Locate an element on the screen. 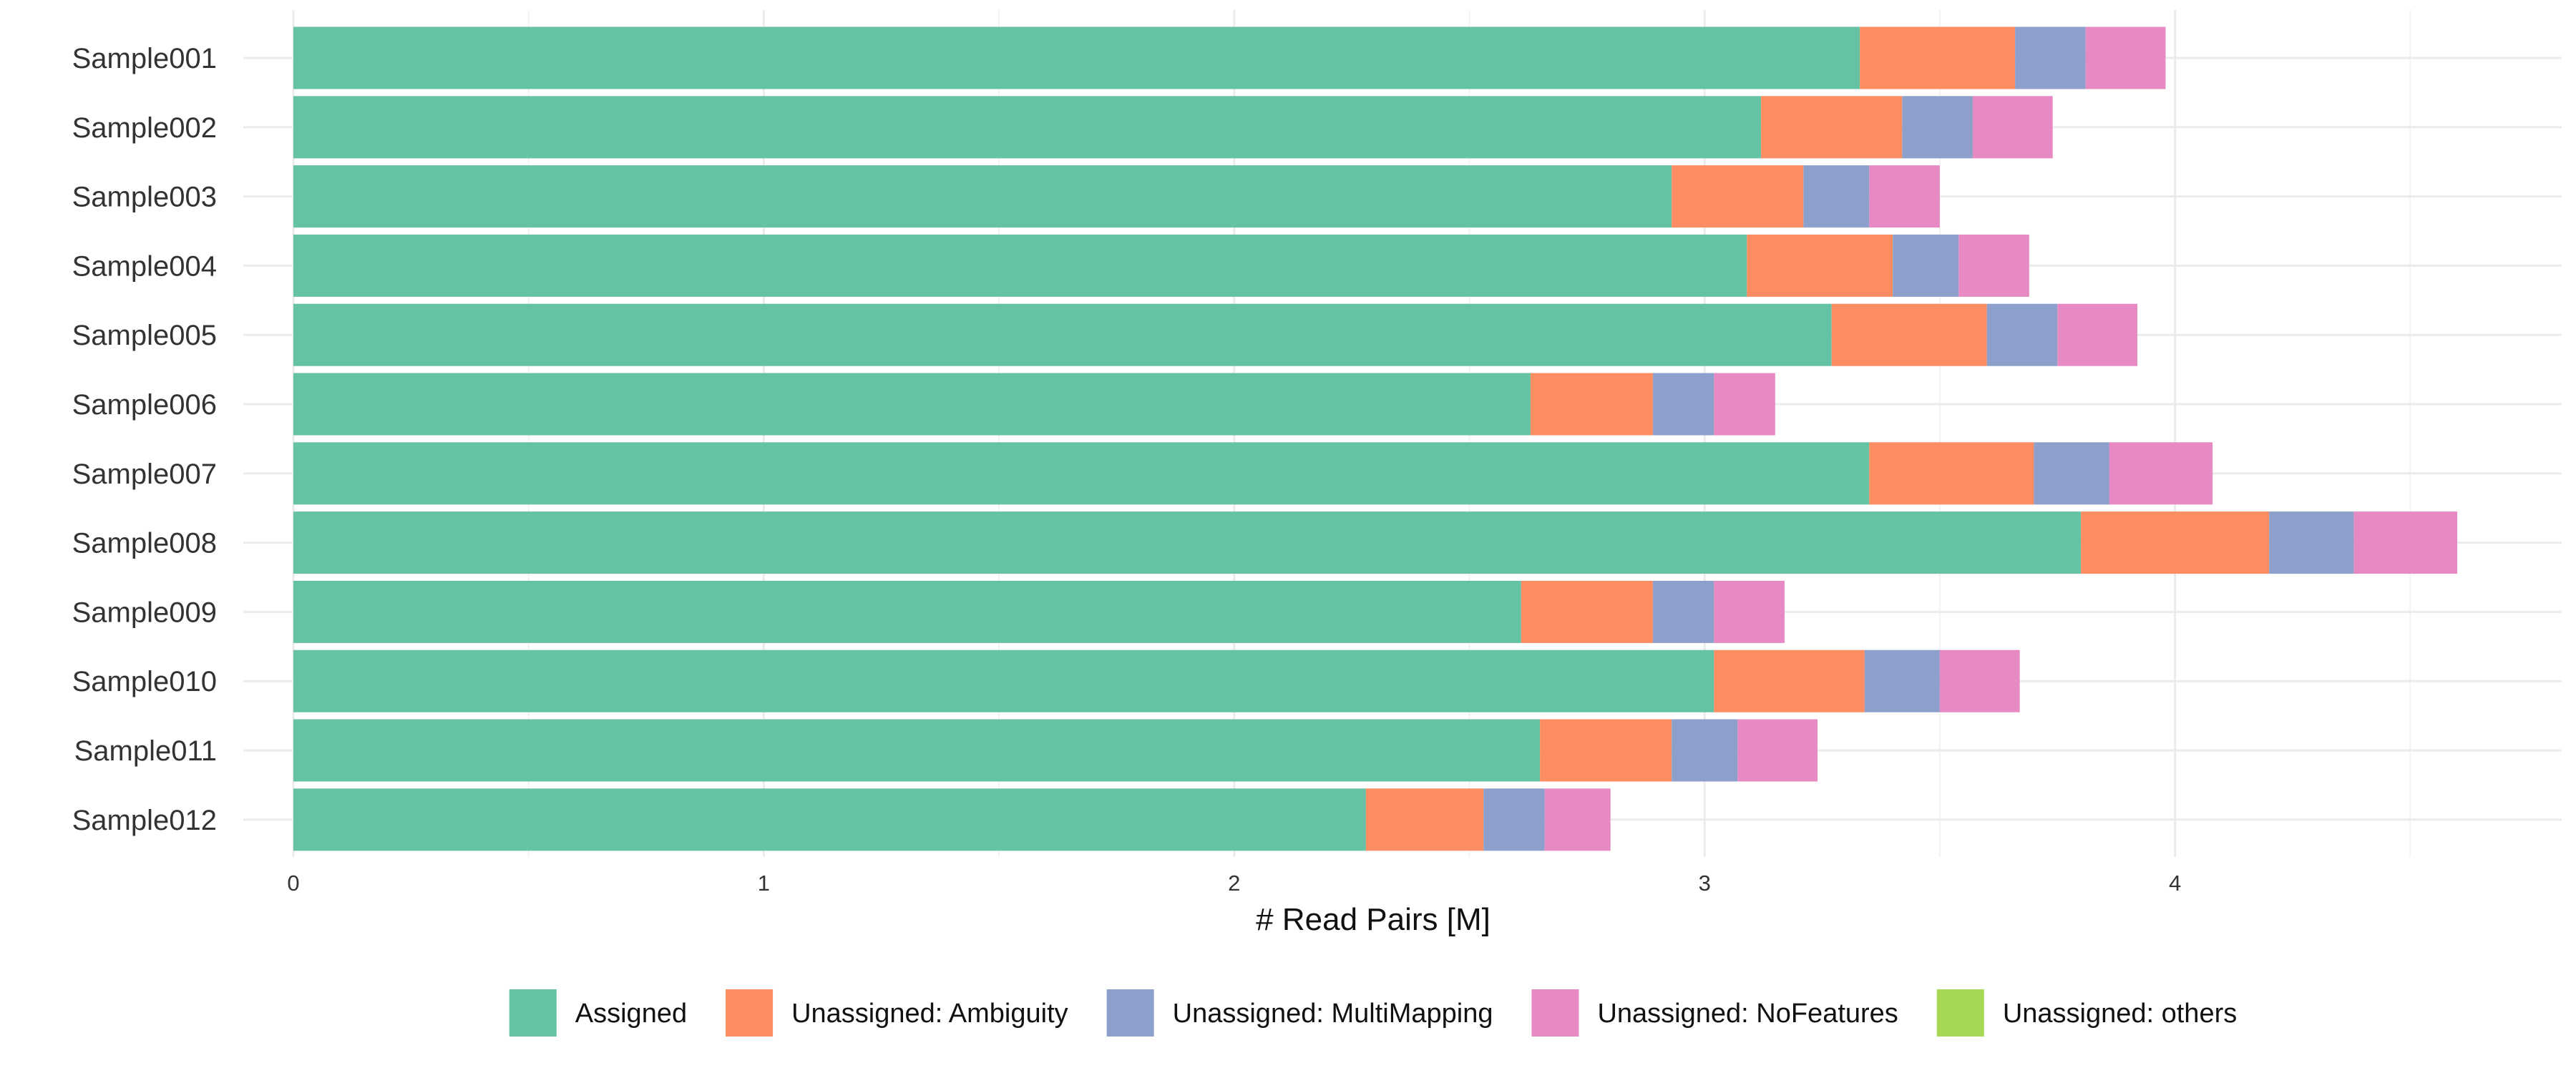 The height and width of the screenshot is (1073, 2576). bar-segment-unassigned-multimapping-sample005 is located at coordinates (2022, 334).